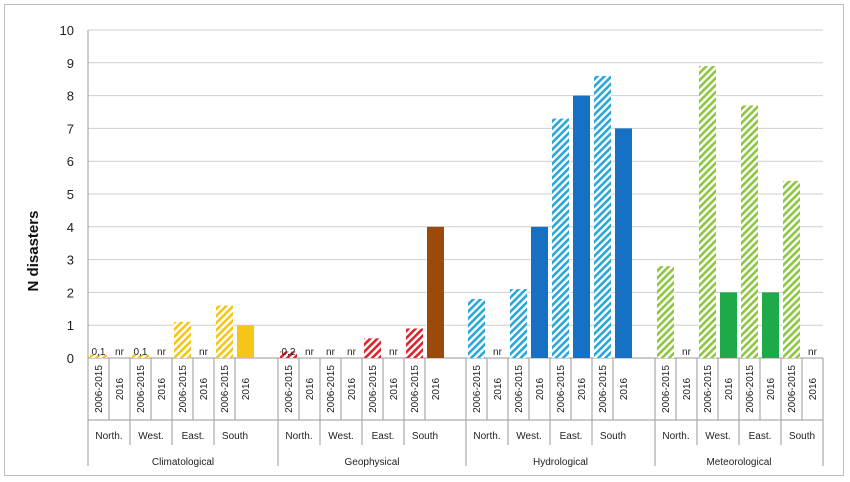 This screenshot has width=850, height=482. What do you see at coordinates (738, 462) in the screenshot?
I see `group-label: Meteorological` at bounding box center [738, 462].